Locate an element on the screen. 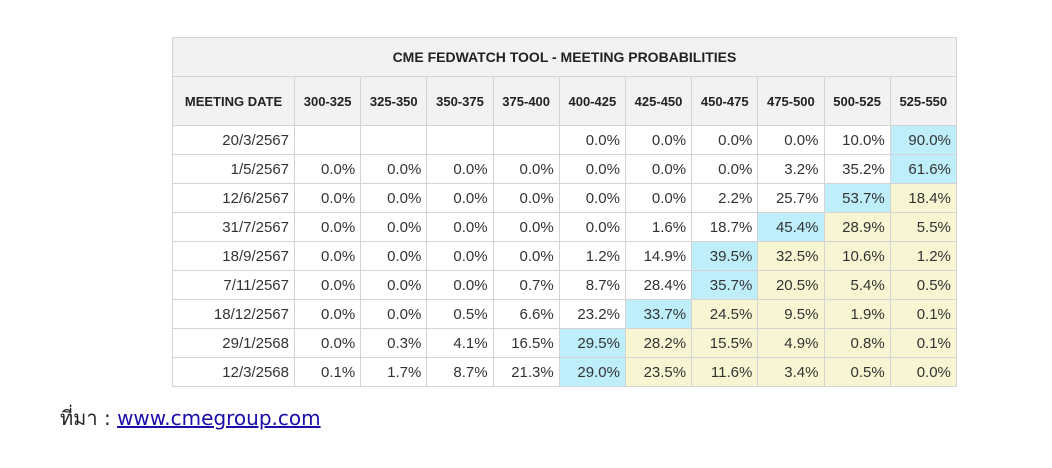 The image size is (1052, 468). column-header-rate-range: 375-400 is located at coordinates (526, 101).